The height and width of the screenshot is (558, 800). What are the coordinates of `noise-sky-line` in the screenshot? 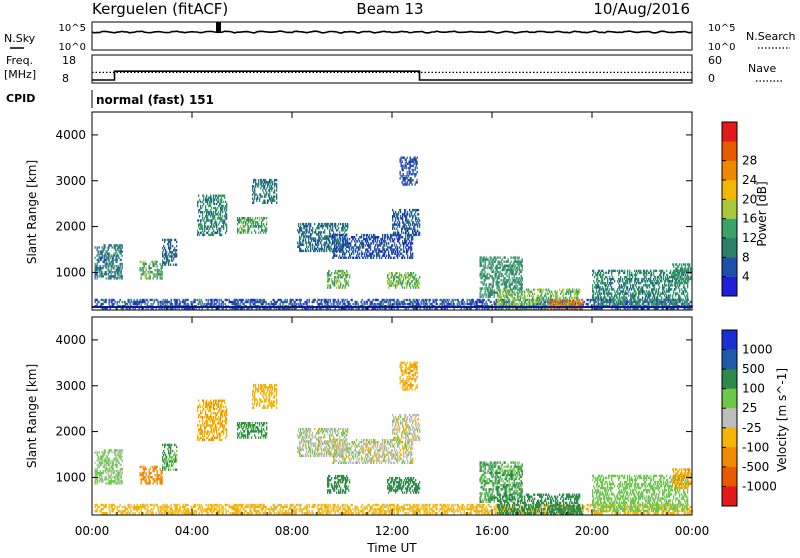 It's located at (392, 32).